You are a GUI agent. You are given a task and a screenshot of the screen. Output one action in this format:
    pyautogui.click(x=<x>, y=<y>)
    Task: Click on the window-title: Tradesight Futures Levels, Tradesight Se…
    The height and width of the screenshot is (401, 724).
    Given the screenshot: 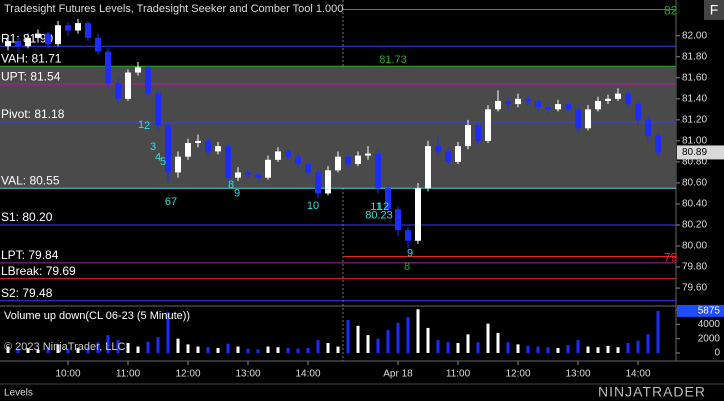 What is the action you would take?
    pyautogui.click(x=173, y=9)
    